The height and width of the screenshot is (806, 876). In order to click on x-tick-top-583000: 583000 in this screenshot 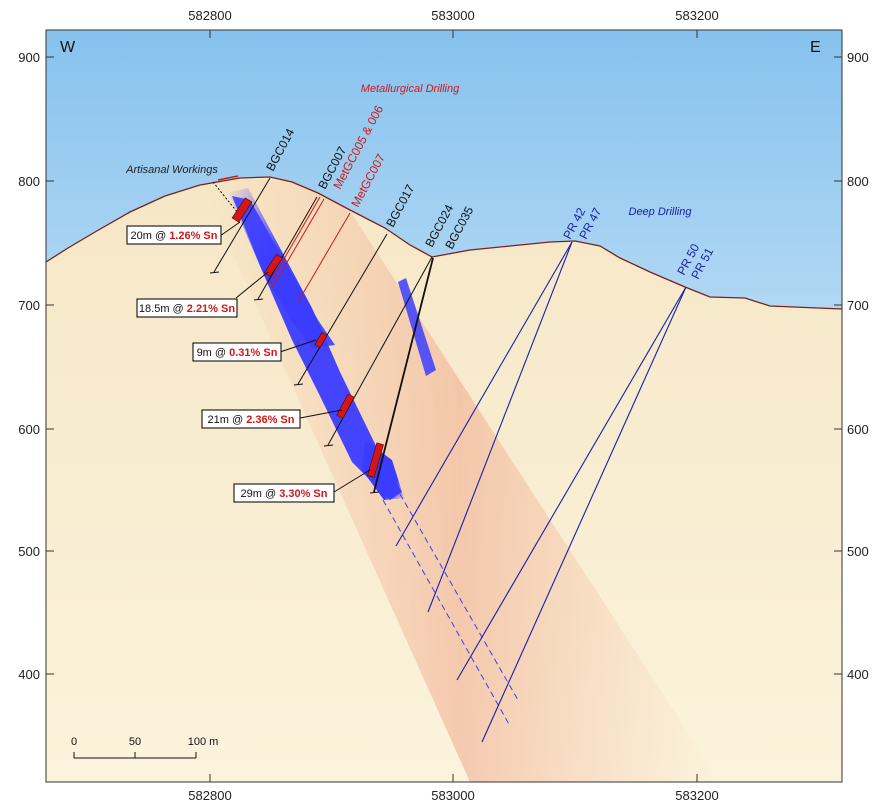, I will do `click(452, 15)`.